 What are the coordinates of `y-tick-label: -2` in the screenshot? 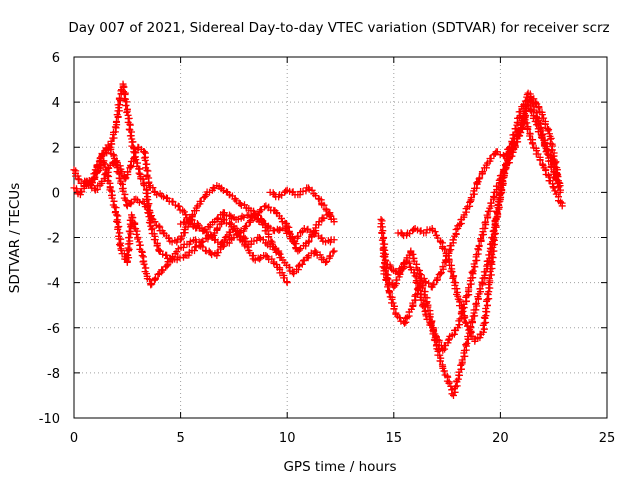 It's located at (53, 239).